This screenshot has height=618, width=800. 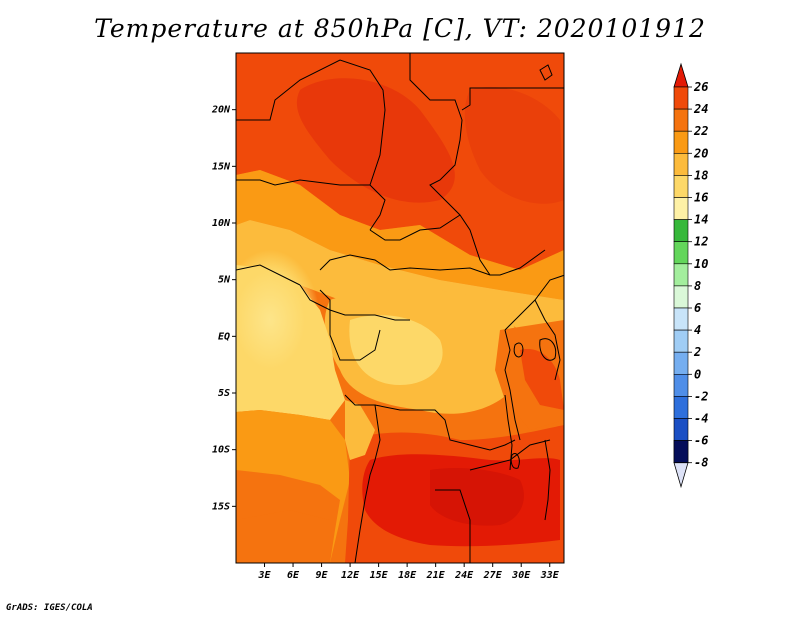 I want to click on lon-tick-label: 15E, so click(x=379, y=575).